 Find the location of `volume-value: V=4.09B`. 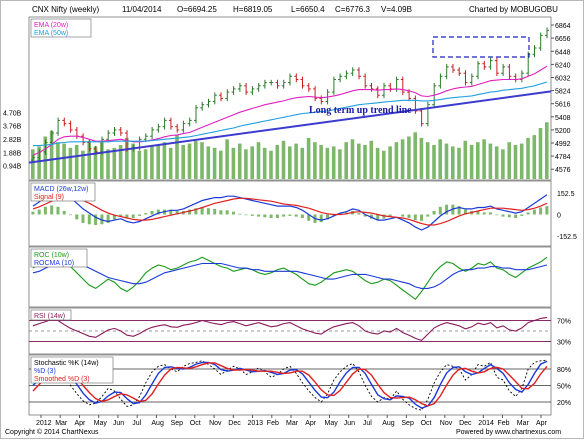

volume-value: V=4.09B is located at coordinates (396, 9).